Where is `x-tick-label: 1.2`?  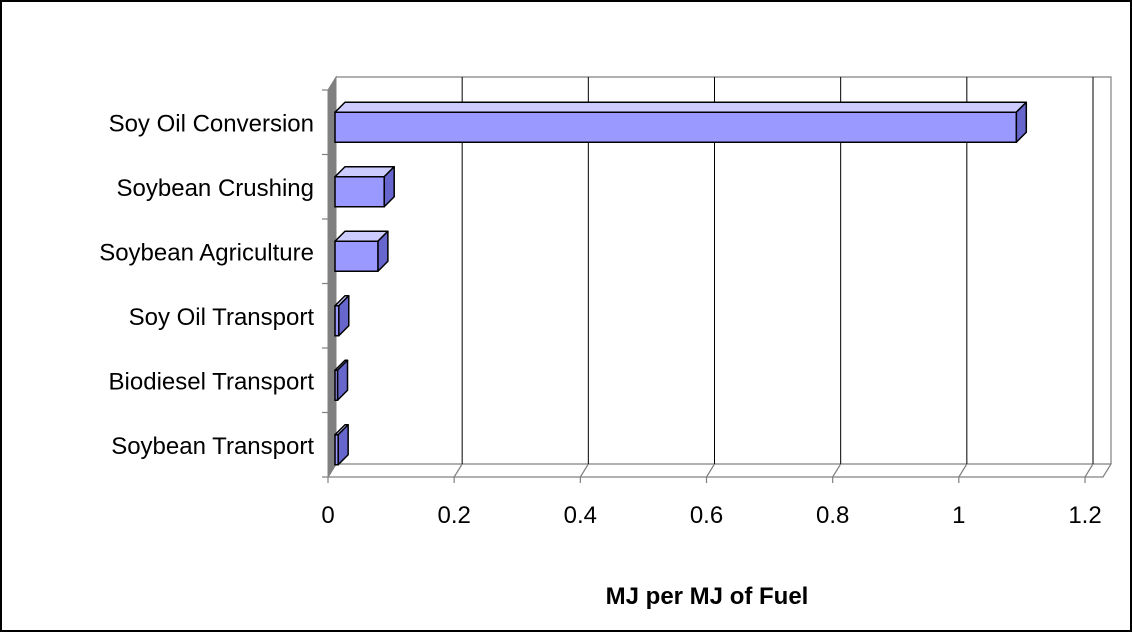
x-tick-label: 1.2 is located at coordinates (1084, 515).